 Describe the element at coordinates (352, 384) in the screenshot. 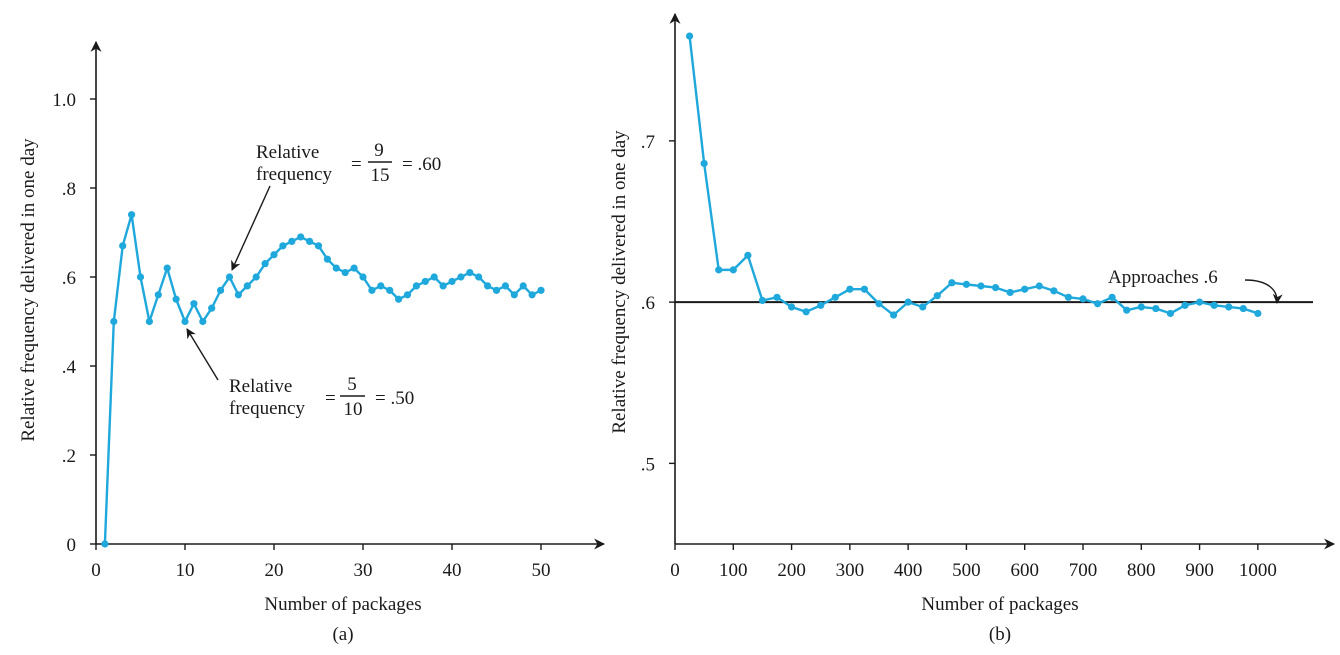

I see `annotation-numerator: 5` at that location.